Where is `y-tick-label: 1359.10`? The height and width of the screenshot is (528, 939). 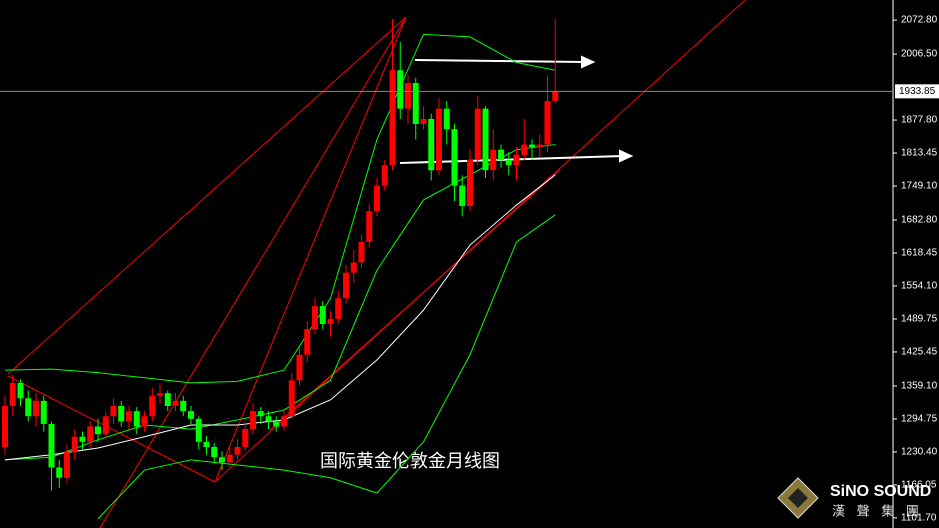 y-tick-label: 1359.10 is located at coordinates (919, 386).